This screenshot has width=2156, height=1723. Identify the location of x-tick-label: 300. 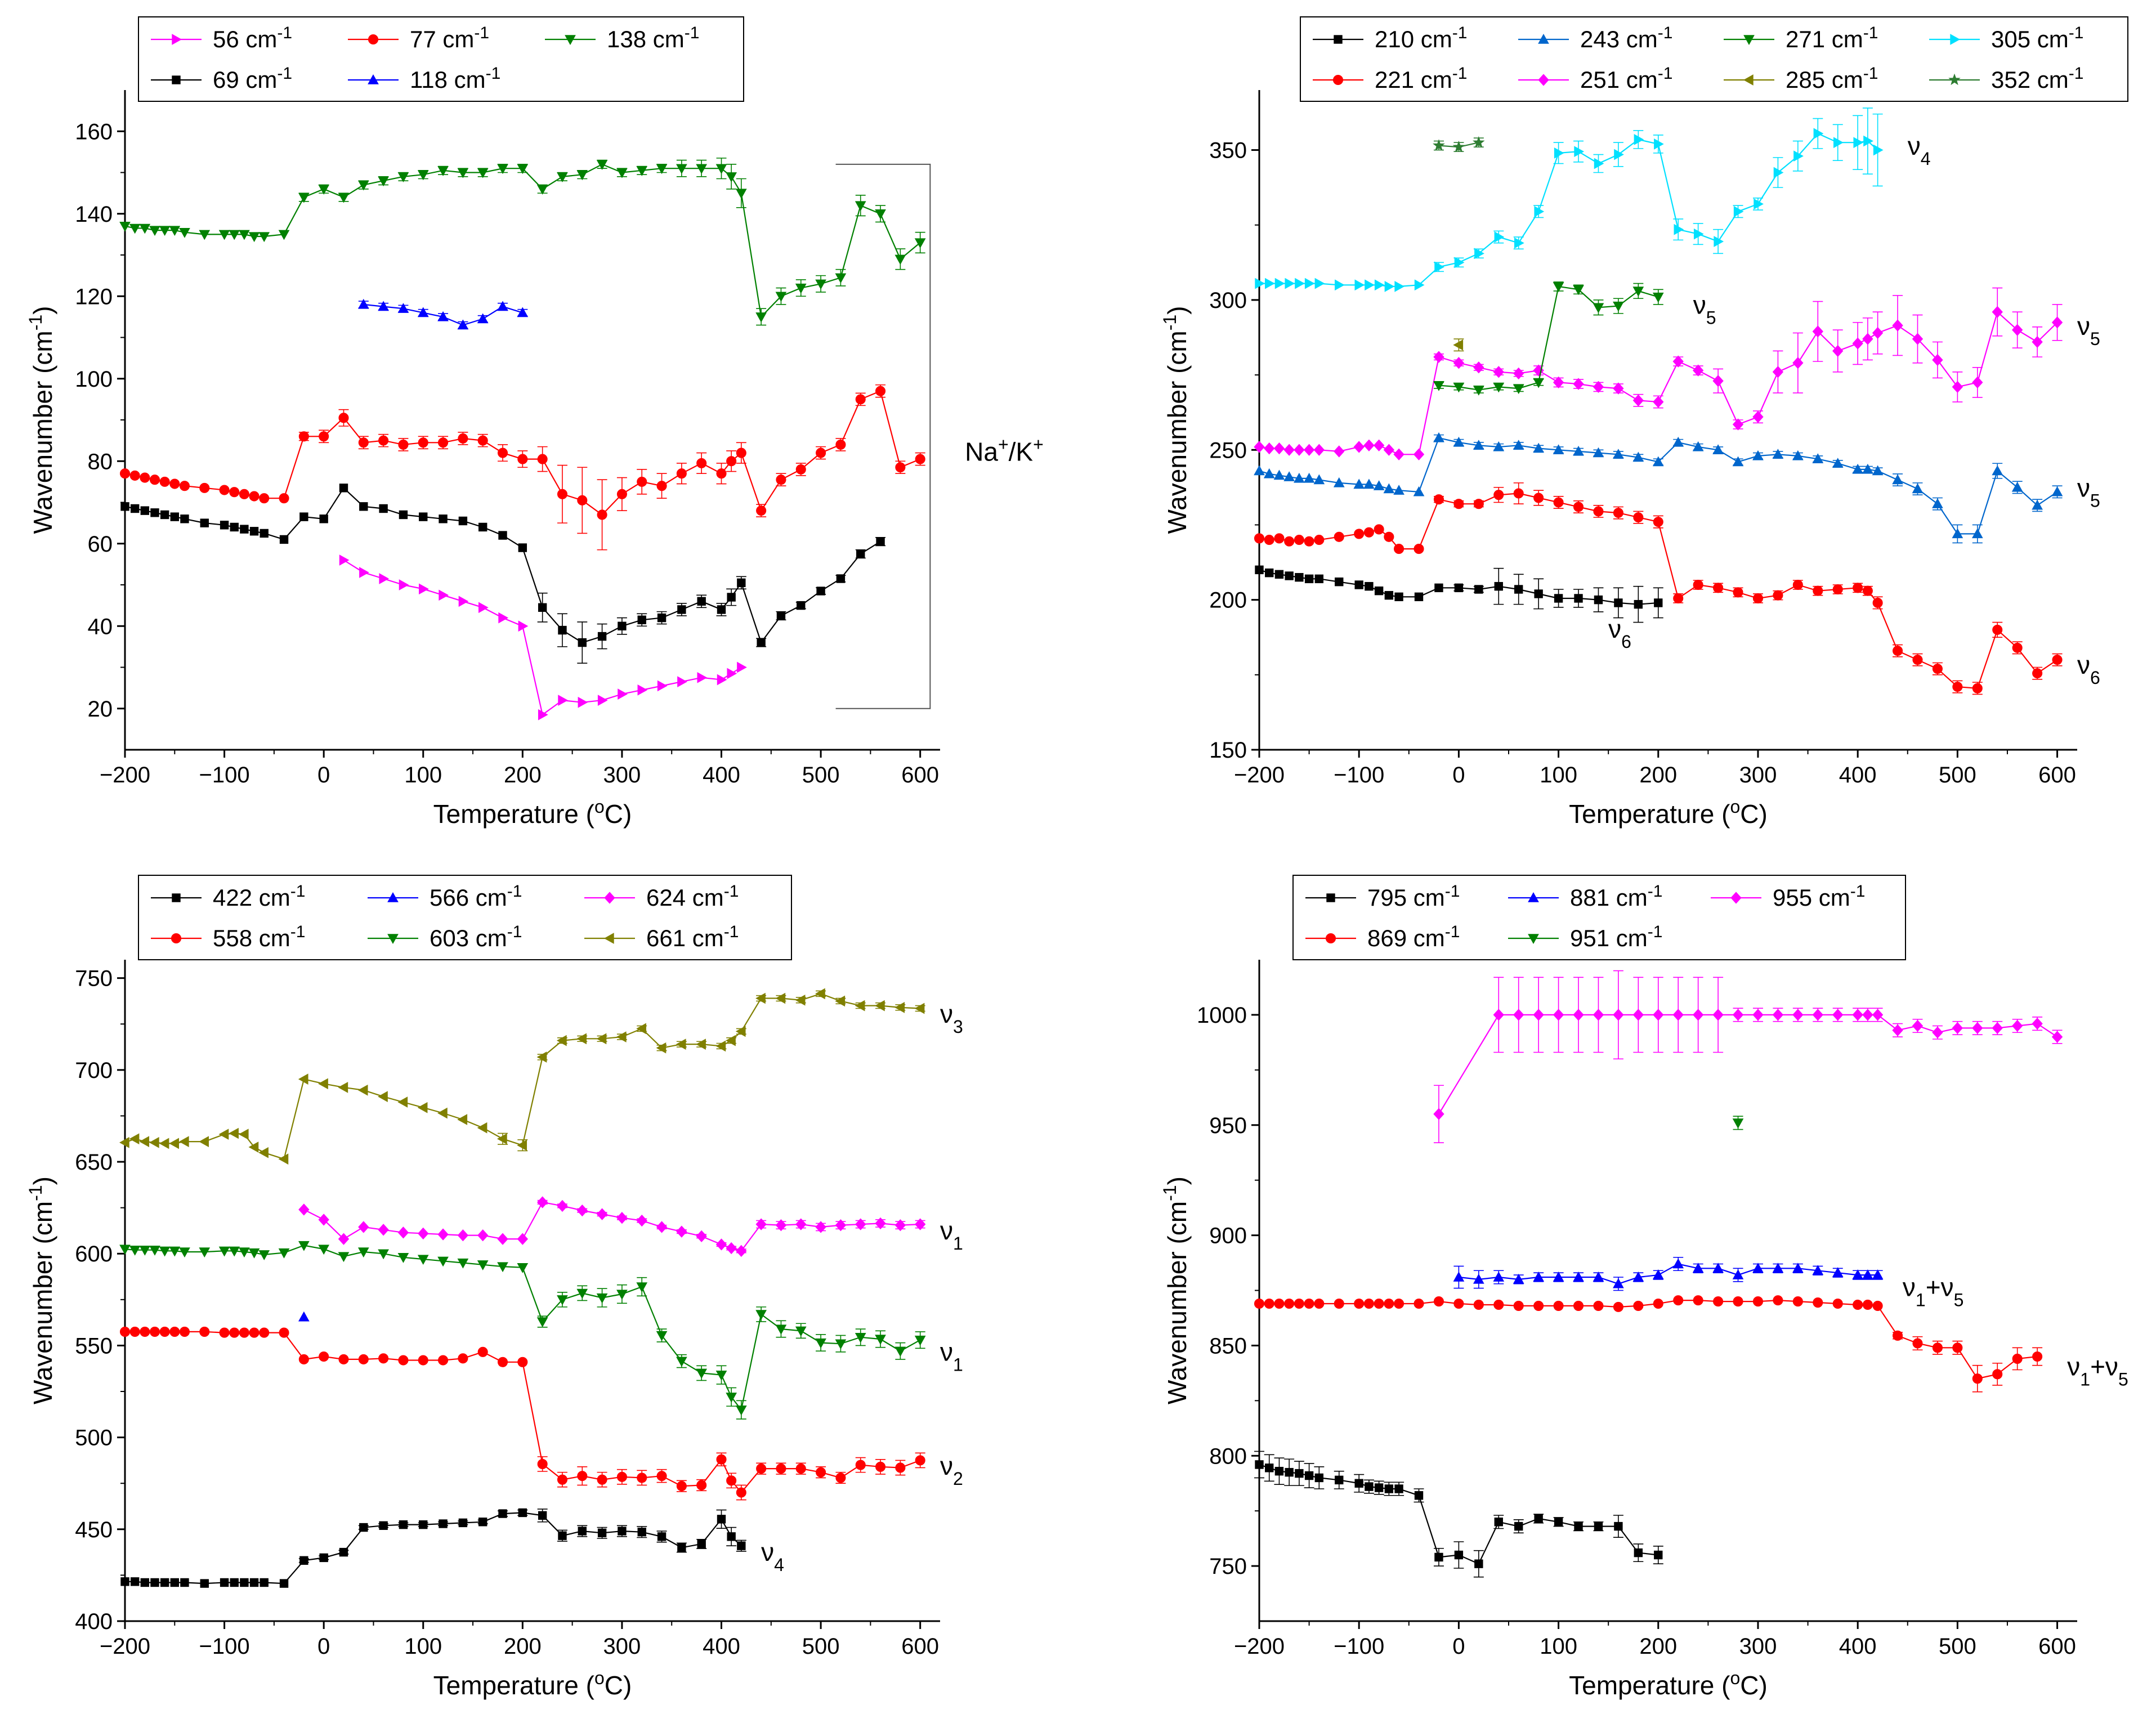
(622, 1646).